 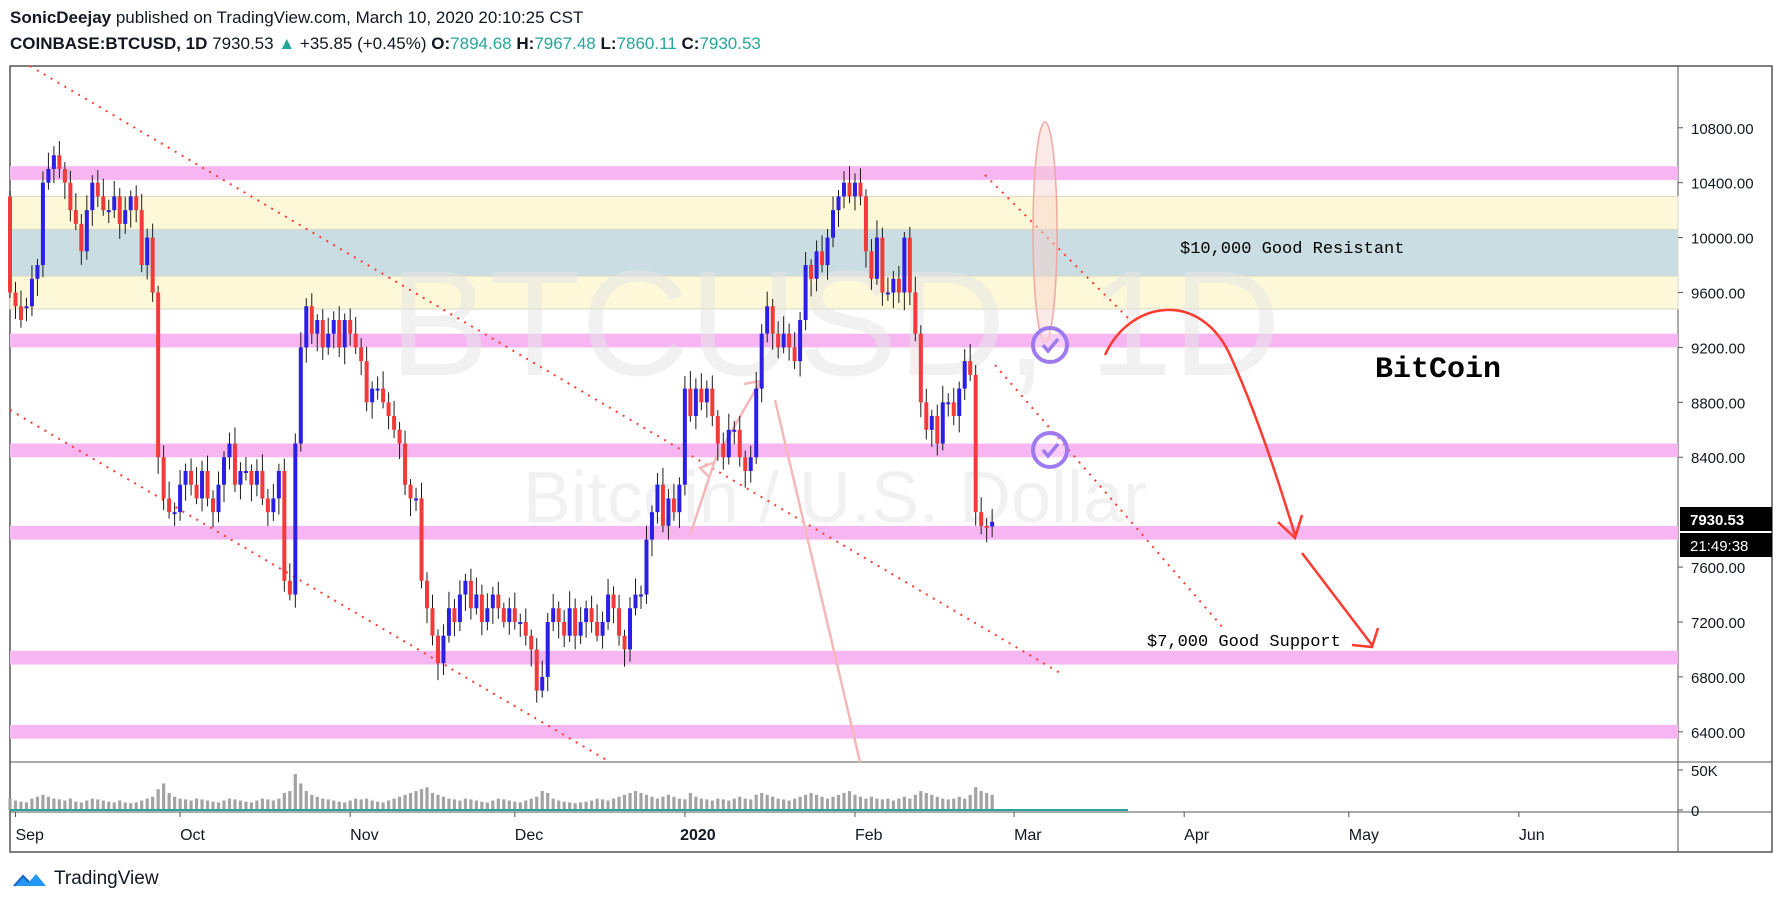 What do you see at coordinates (1726, 545) in the screenshot?
I see `countdown-tag` at bounding box center [1726, 545].